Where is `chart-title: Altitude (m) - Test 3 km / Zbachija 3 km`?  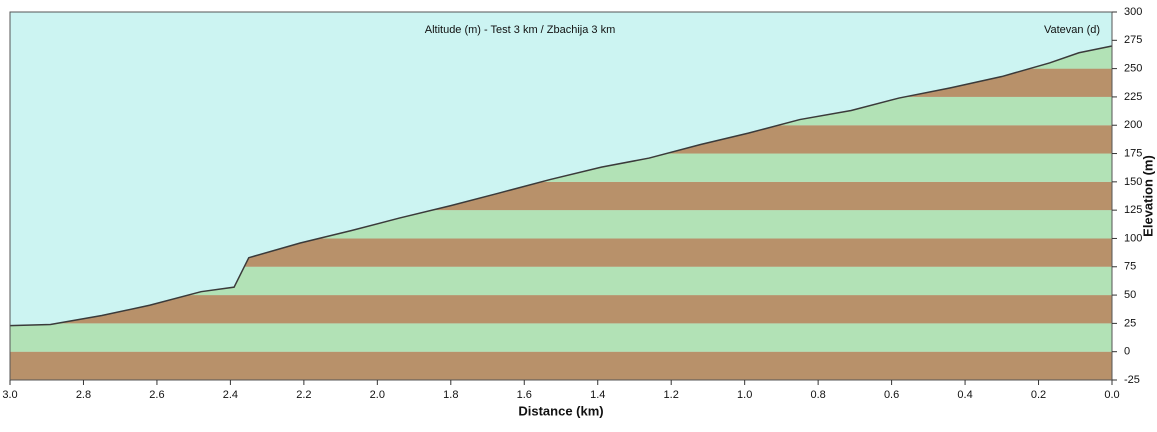
chart-title: Altitude (m) - Test 3 km / Zbachija 3 km is located at coordinates (520, 30).